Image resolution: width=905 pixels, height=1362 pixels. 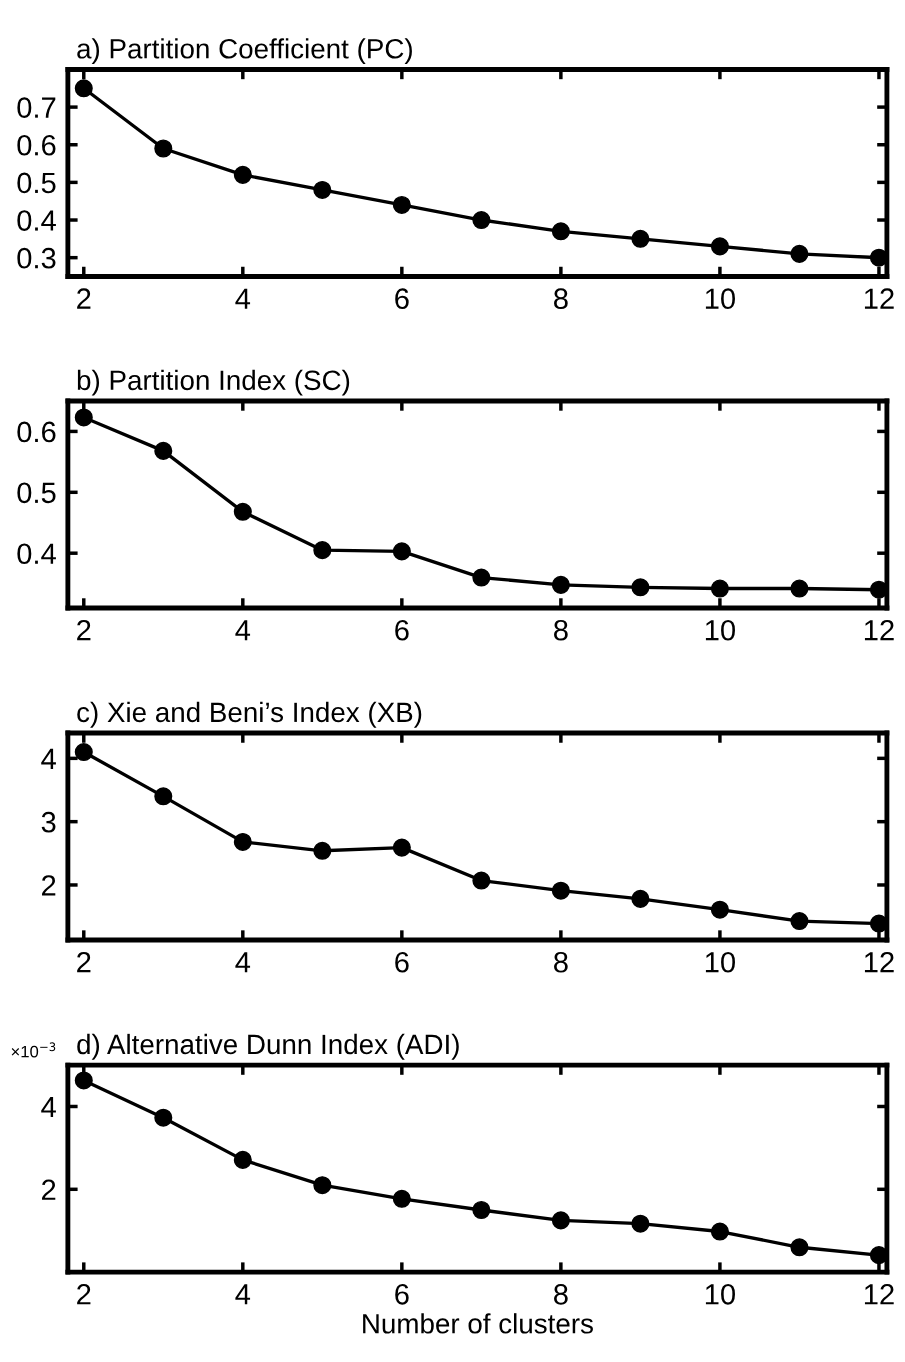 I want to click on chart-title: c) Xie and Beni’s Index (XB), so click(x=249, y=714).